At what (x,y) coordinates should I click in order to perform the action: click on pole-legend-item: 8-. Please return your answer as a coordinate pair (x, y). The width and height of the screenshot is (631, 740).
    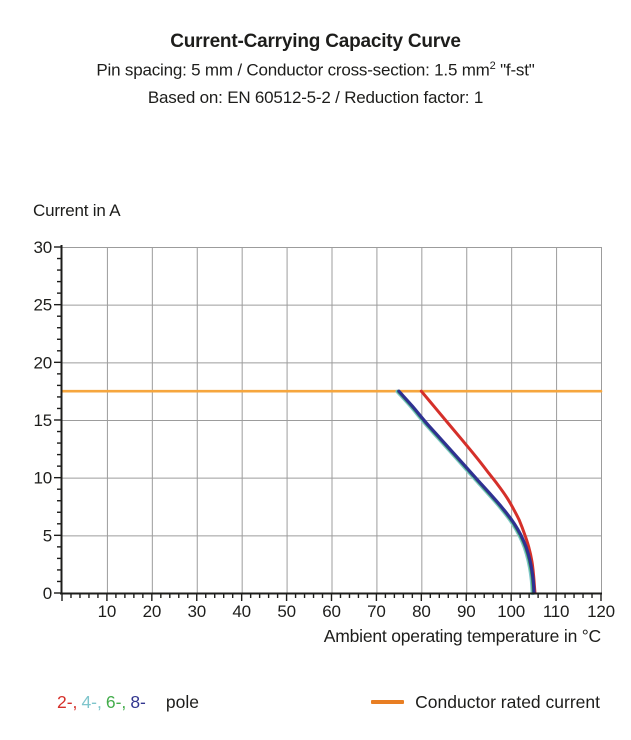
    Looking at the image, I should click on (138, 701).